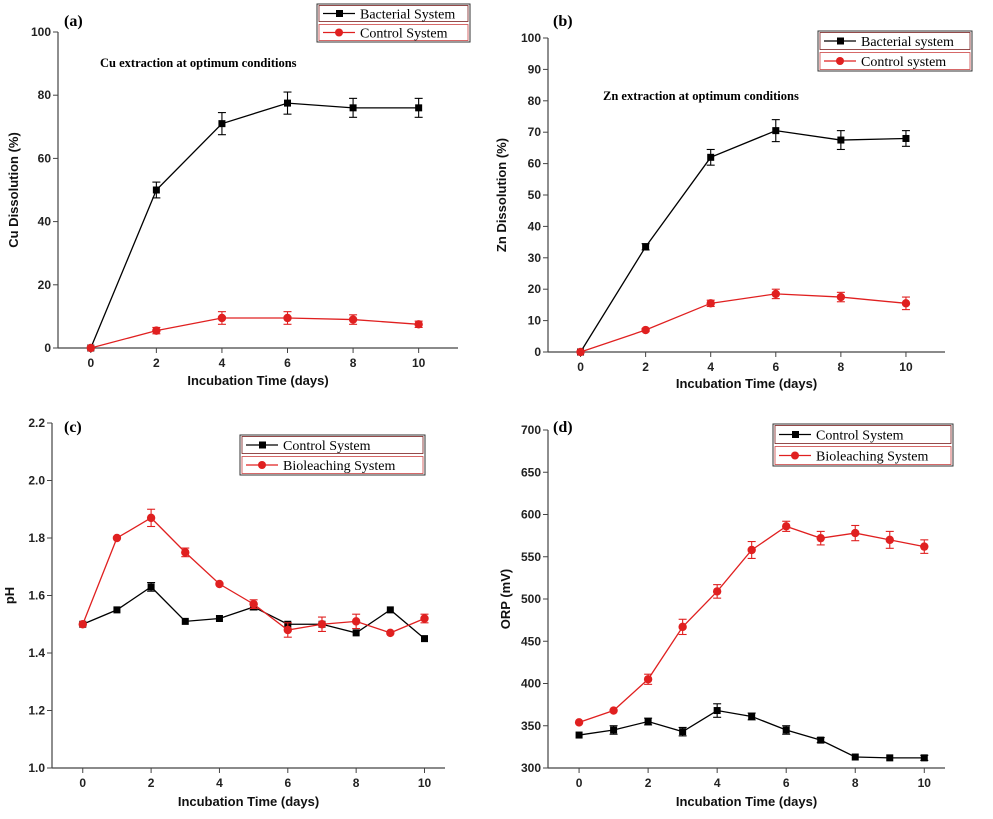  I want to click on y-tick-label: 300, so click(531, 768).